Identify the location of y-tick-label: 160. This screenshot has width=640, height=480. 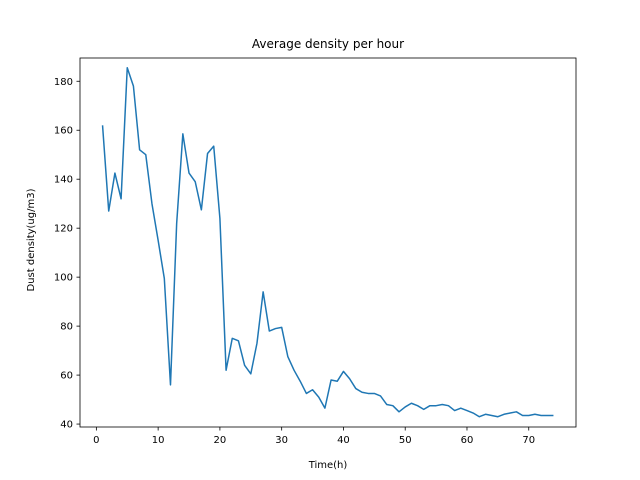
(63, 131).